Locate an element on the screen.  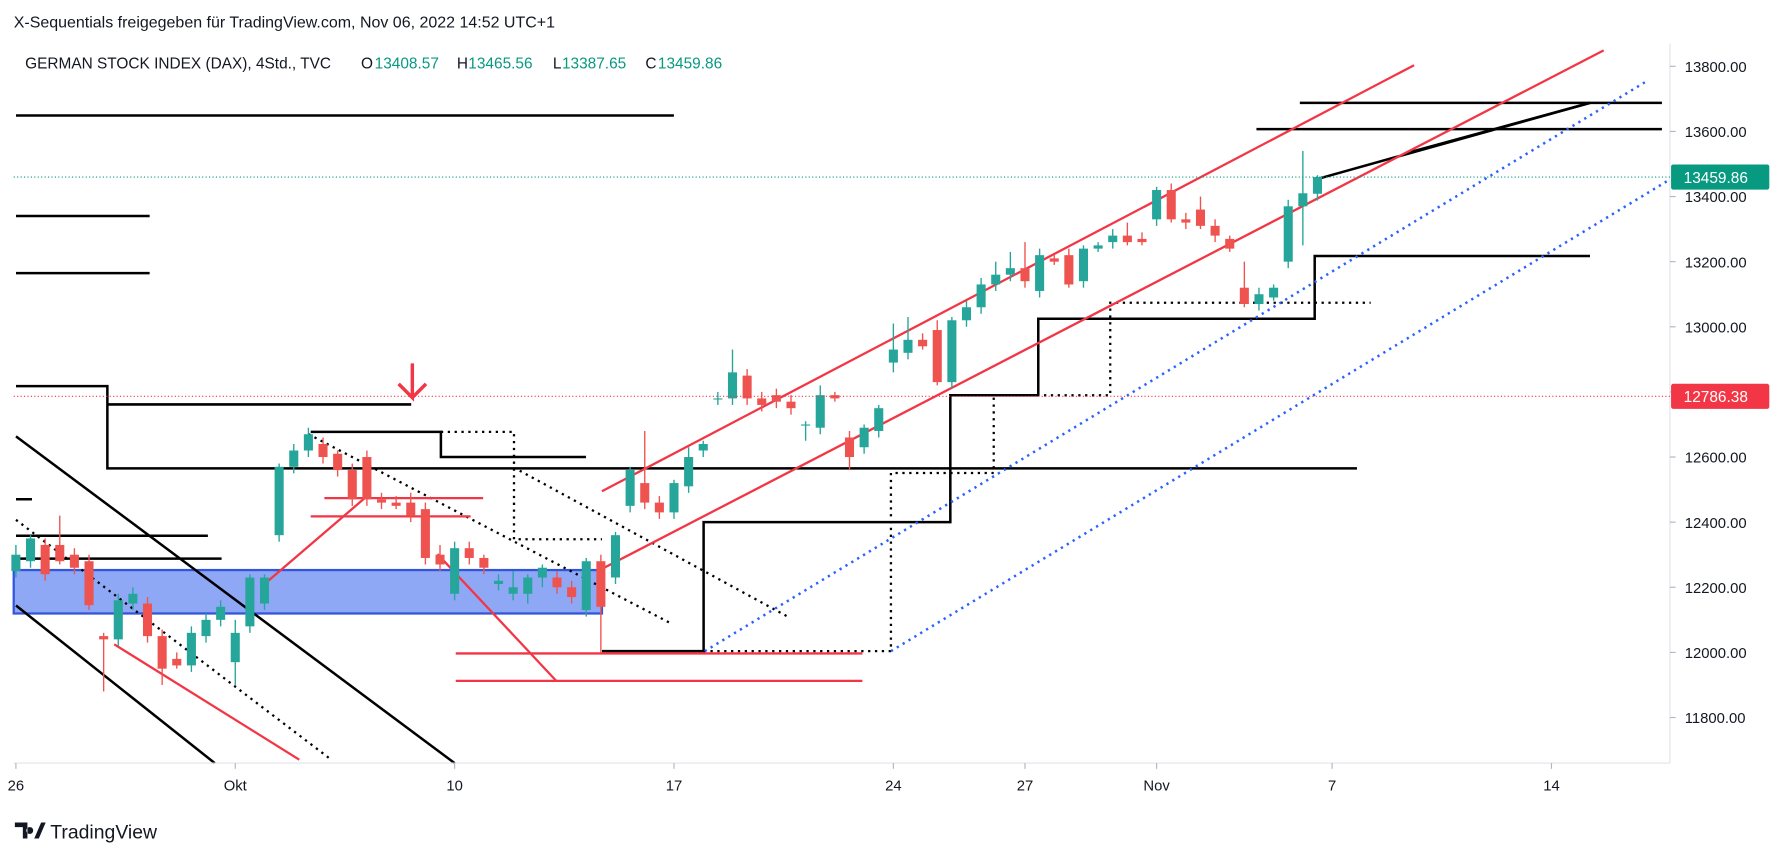
price-tag-label: 12786.38 is located at coordinates (1716, 397).